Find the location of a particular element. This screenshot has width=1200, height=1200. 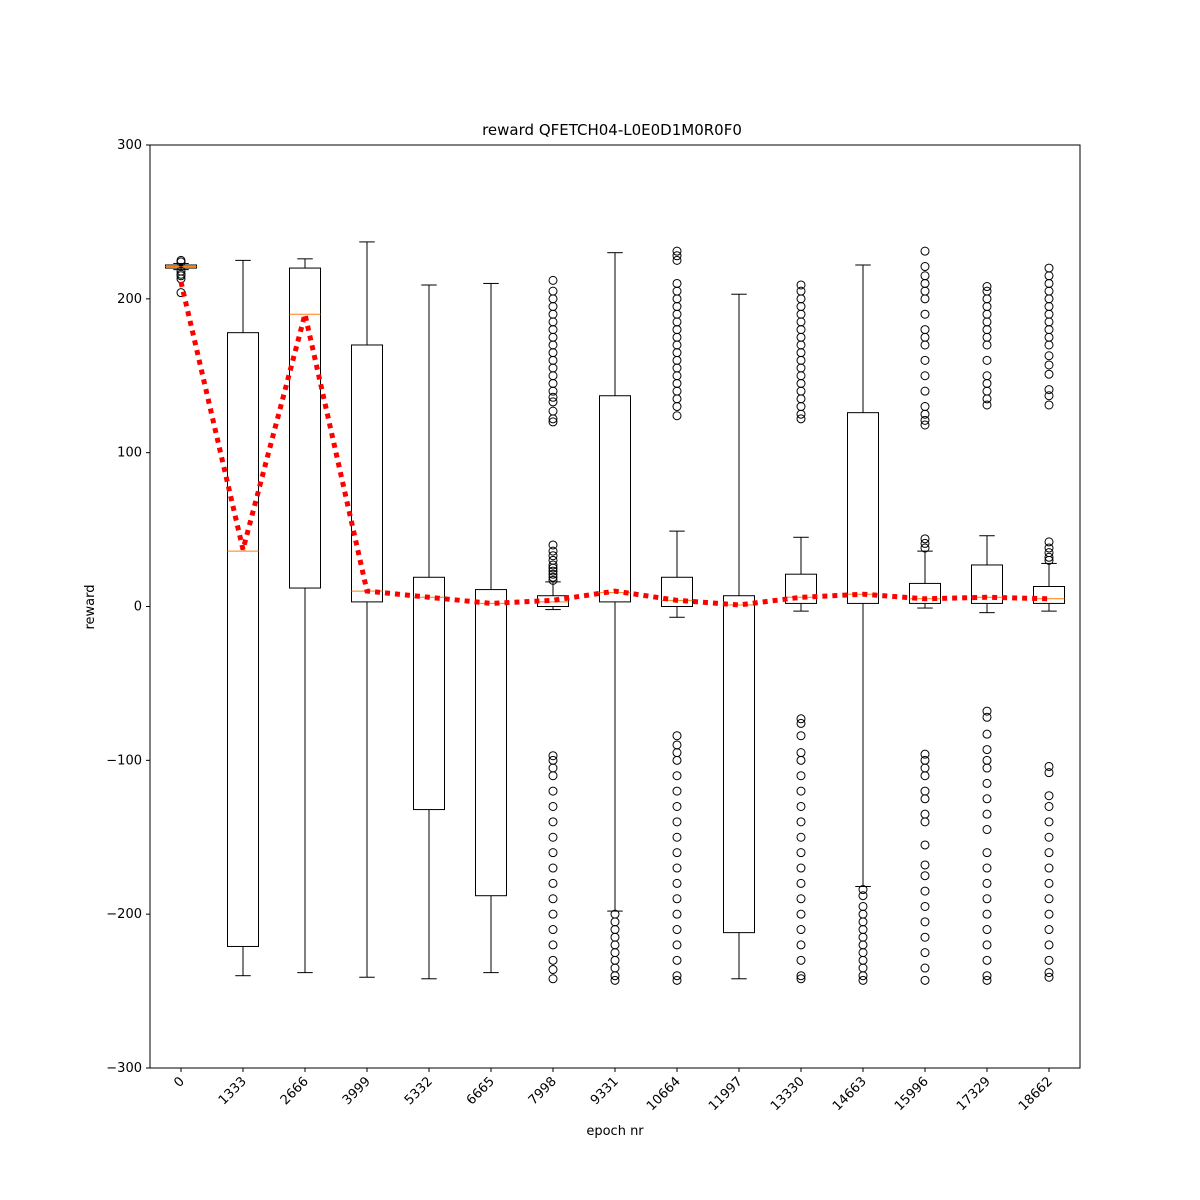

x-tick-label: 11997 is located at coordinates (726, 1094).